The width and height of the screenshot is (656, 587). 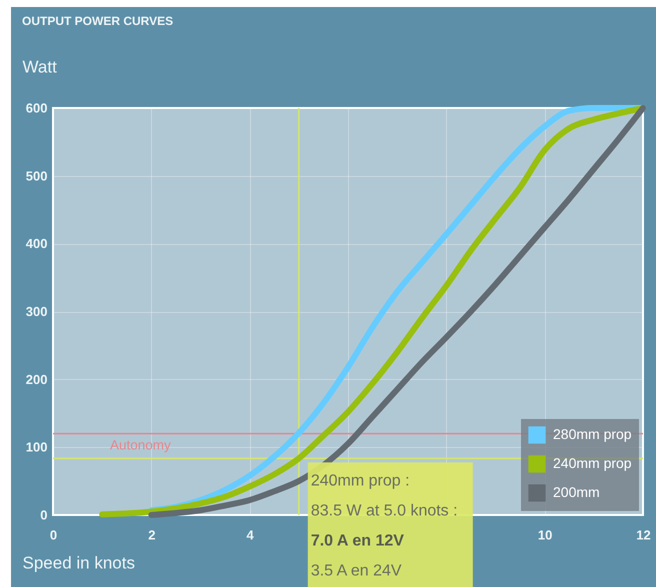 I want to click on y-tick-label: 400, so click(x=37, y=244).